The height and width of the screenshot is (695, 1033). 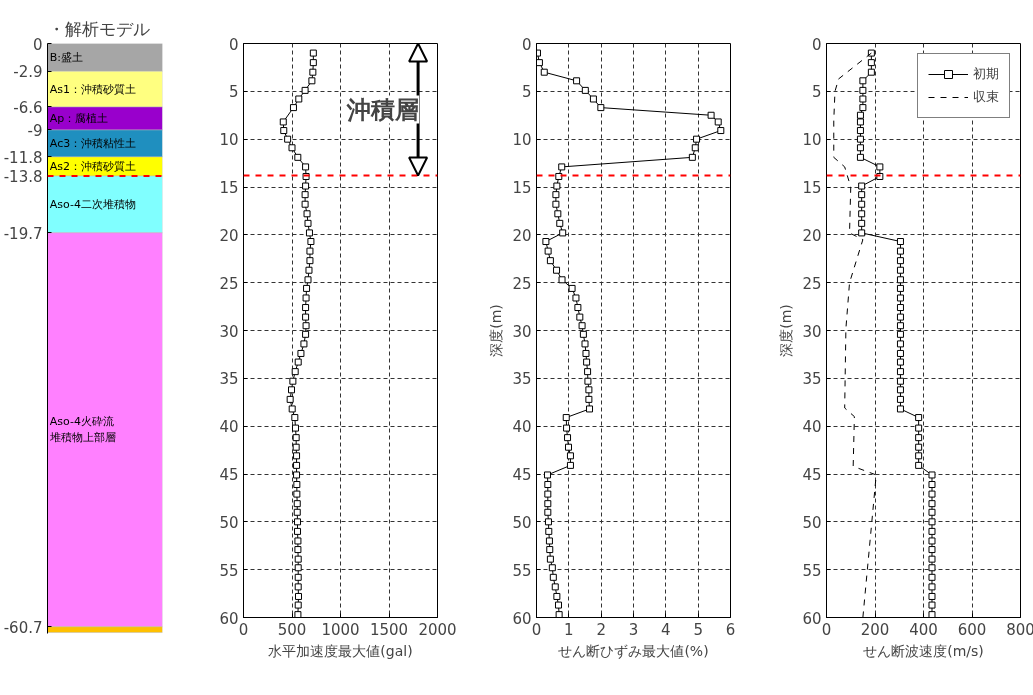 What do you see at coordinates (633, 650) in the screenshot?
I see `x-axis-title: せん断ひずみ最大値(%)` at bounding box center [633, 650].